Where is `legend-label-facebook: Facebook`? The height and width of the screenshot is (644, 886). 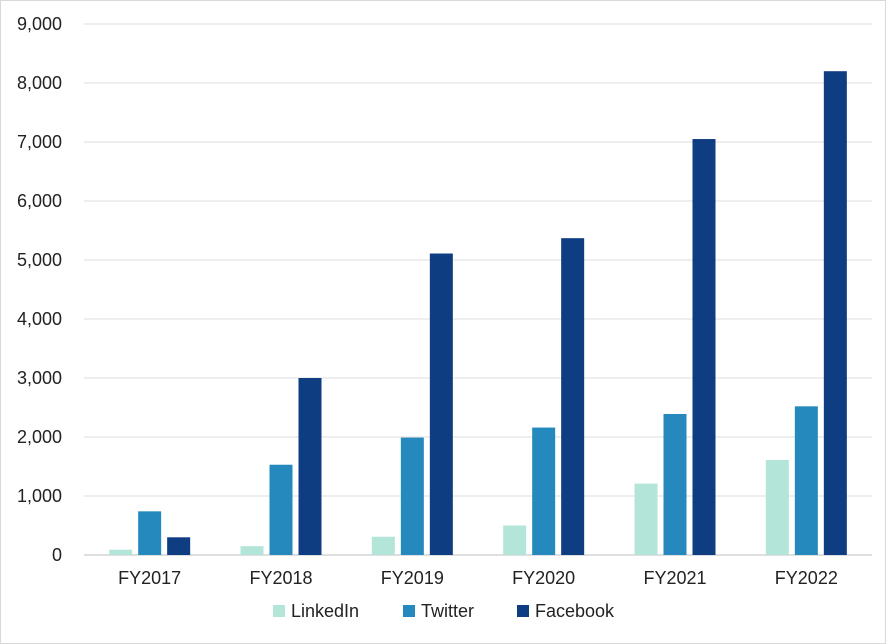
legend-label-facebook: Facebook is located at coordinates (575, 611).